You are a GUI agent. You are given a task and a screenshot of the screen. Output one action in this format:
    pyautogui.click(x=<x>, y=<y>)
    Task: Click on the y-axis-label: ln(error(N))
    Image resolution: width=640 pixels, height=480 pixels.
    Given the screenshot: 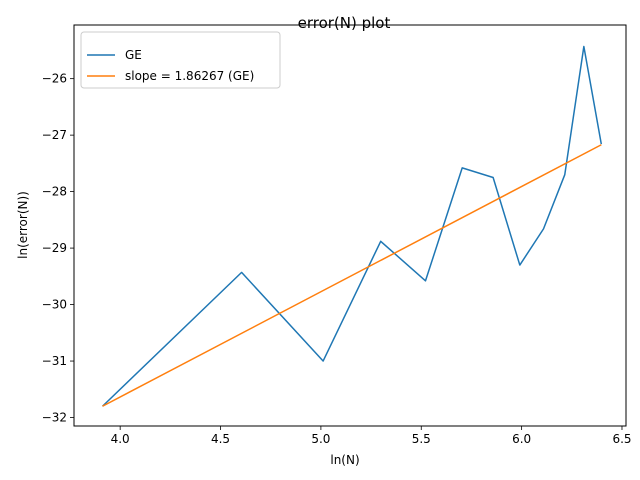 What is the action you would take?
    pyautogui.click(x=23, y=225)
    